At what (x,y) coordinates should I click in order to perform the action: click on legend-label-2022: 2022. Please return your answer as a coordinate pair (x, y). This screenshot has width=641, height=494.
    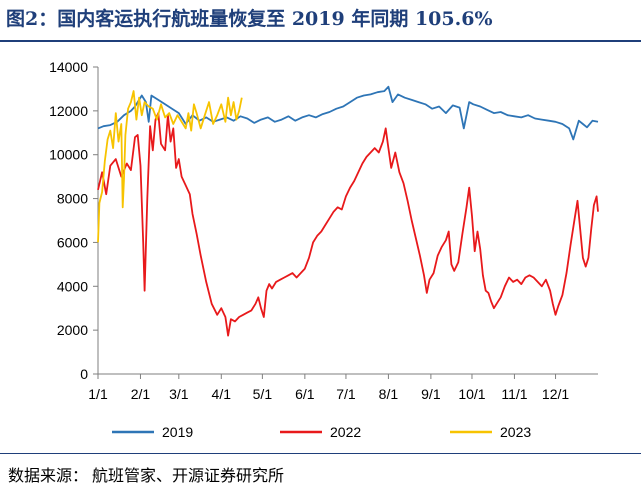
    Looking at the image, I should click on (345, 432).